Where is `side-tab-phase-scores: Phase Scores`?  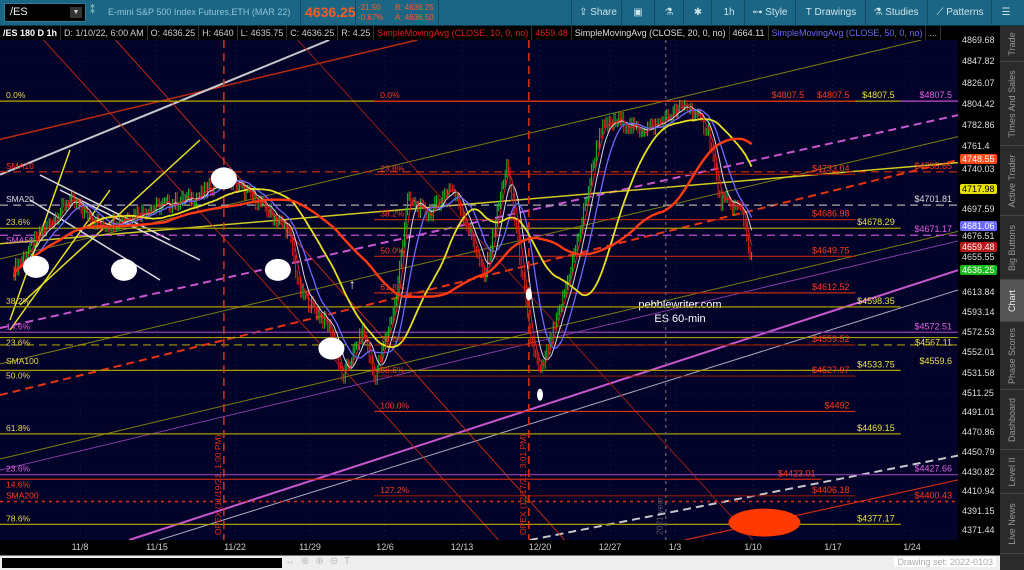 side-tab-phase-scores: Phase Scores is located at coordinates (1012, 356).